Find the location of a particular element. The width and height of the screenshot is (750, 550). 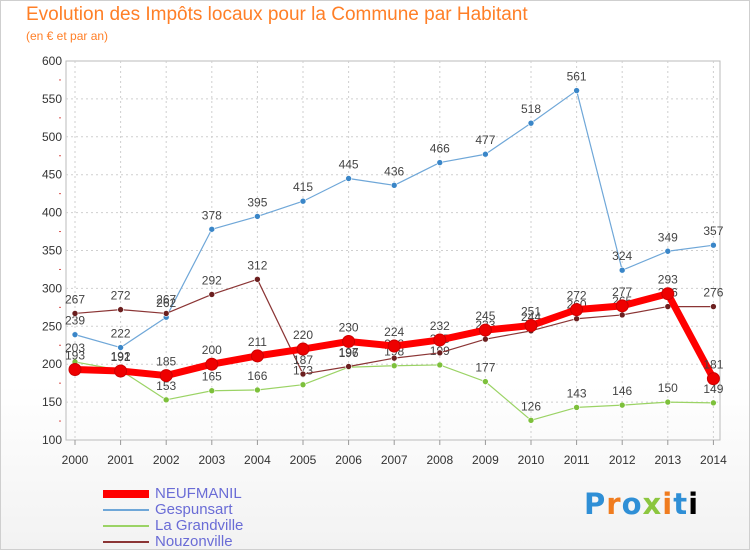

data-label: 191 is located at coordinates (121, 357).